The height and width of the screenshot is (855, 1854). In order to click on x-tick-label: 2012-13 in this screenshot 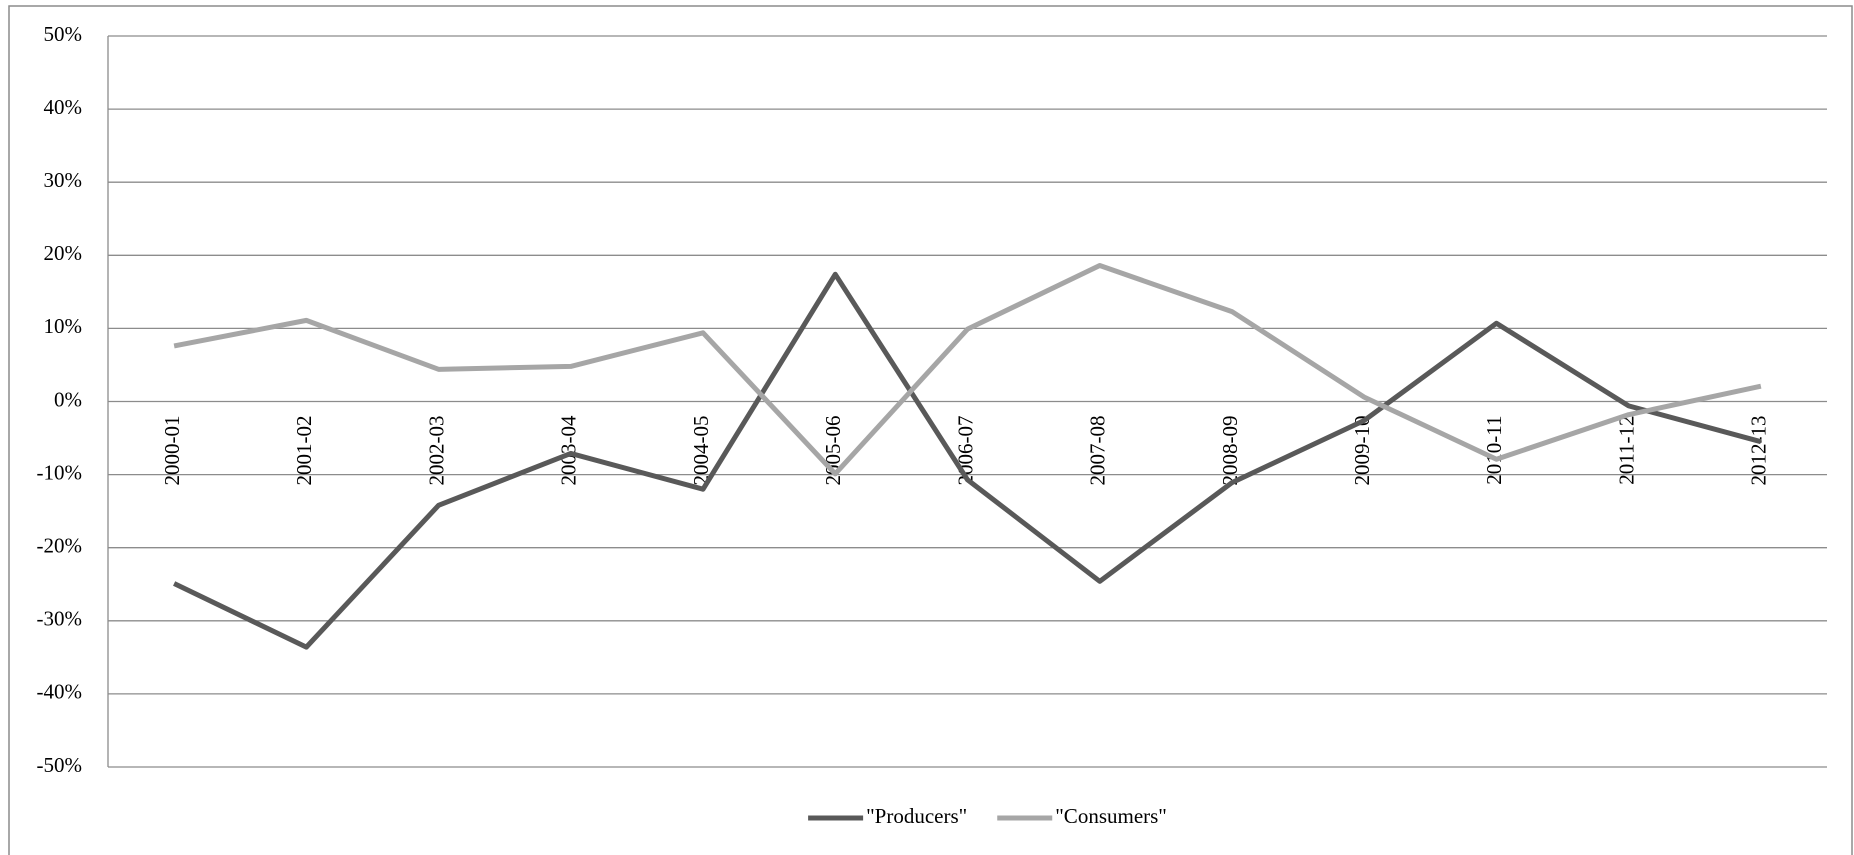, I will do `click(1759, 451)`.